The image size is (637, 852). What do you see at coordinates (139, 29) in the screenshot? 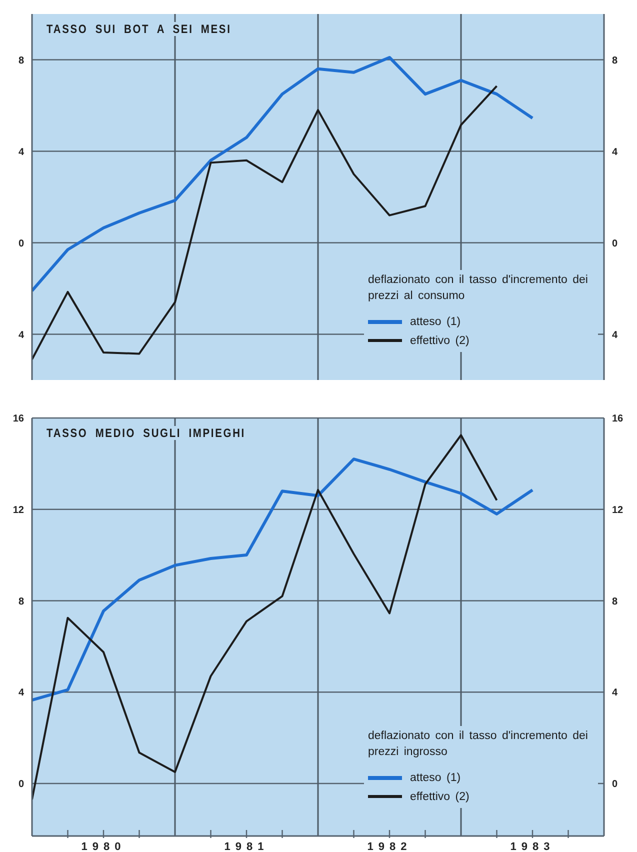
I see `text: TASSO SUI BOT A SEI MESI` at bounding box center [139, 29].